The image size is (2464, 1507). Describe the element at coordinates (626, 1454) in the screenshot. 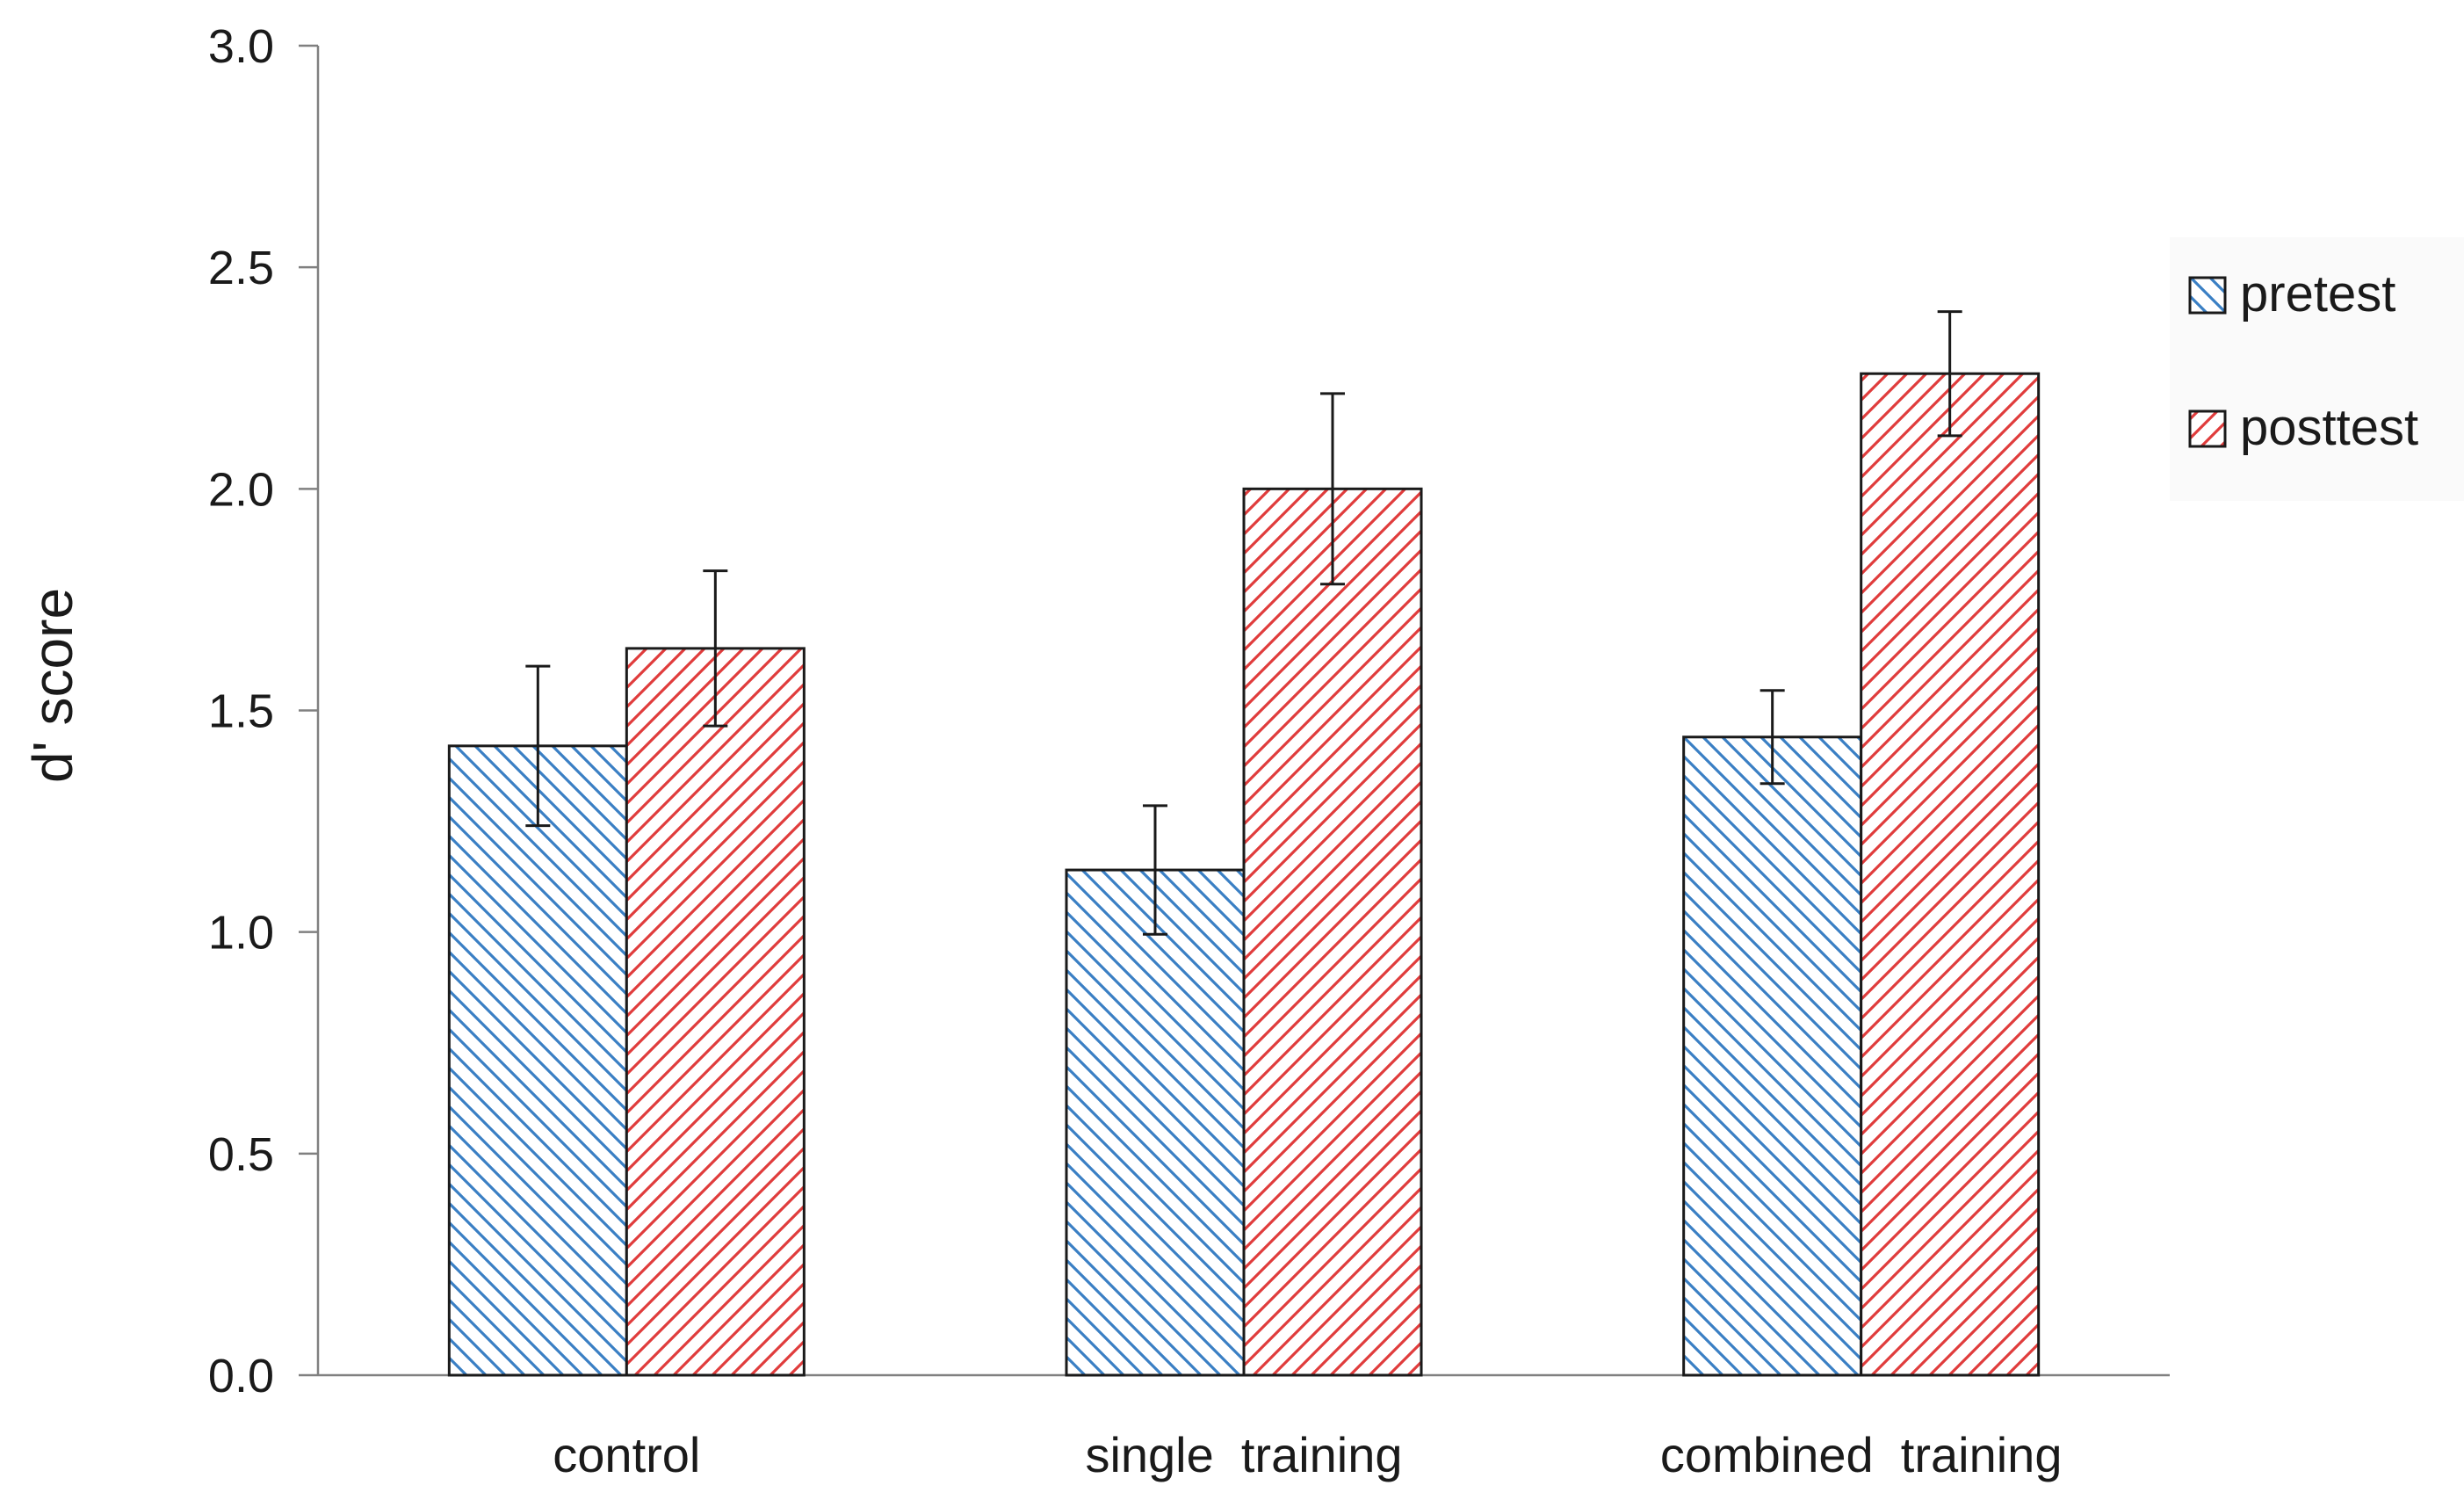

I see `x-category-label: control` at that location.